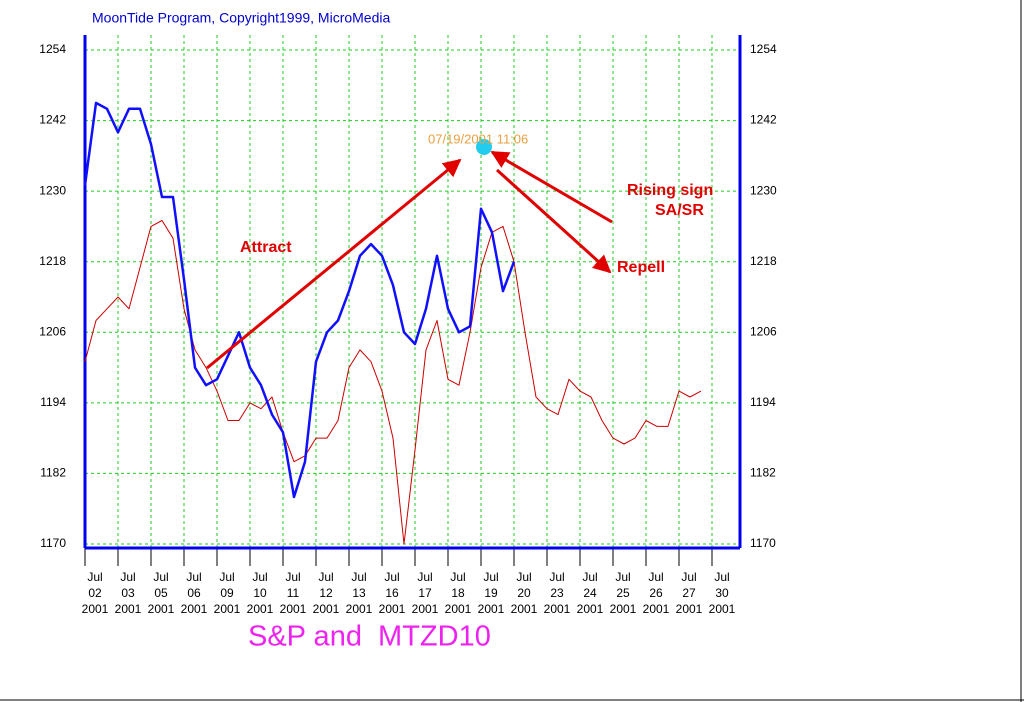 The image size is (1024, 702). What do you see at coordinates (656, 593) in the screenshot?
I see `x-tick-label: Jul 26 2001` at bounding box center [656, 593].